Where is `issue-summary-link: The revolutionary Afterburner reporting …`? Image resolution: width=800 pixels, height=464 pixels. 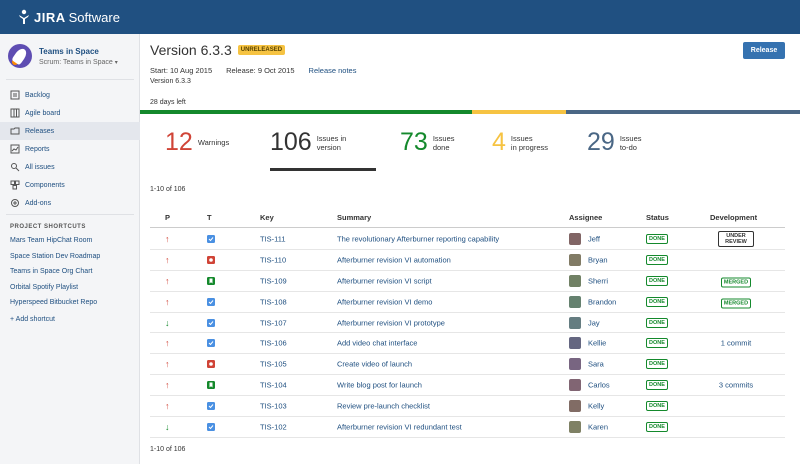 issue-summary-link: The revolutionary Afterburner reporting … is located at coordinates (418, 239).